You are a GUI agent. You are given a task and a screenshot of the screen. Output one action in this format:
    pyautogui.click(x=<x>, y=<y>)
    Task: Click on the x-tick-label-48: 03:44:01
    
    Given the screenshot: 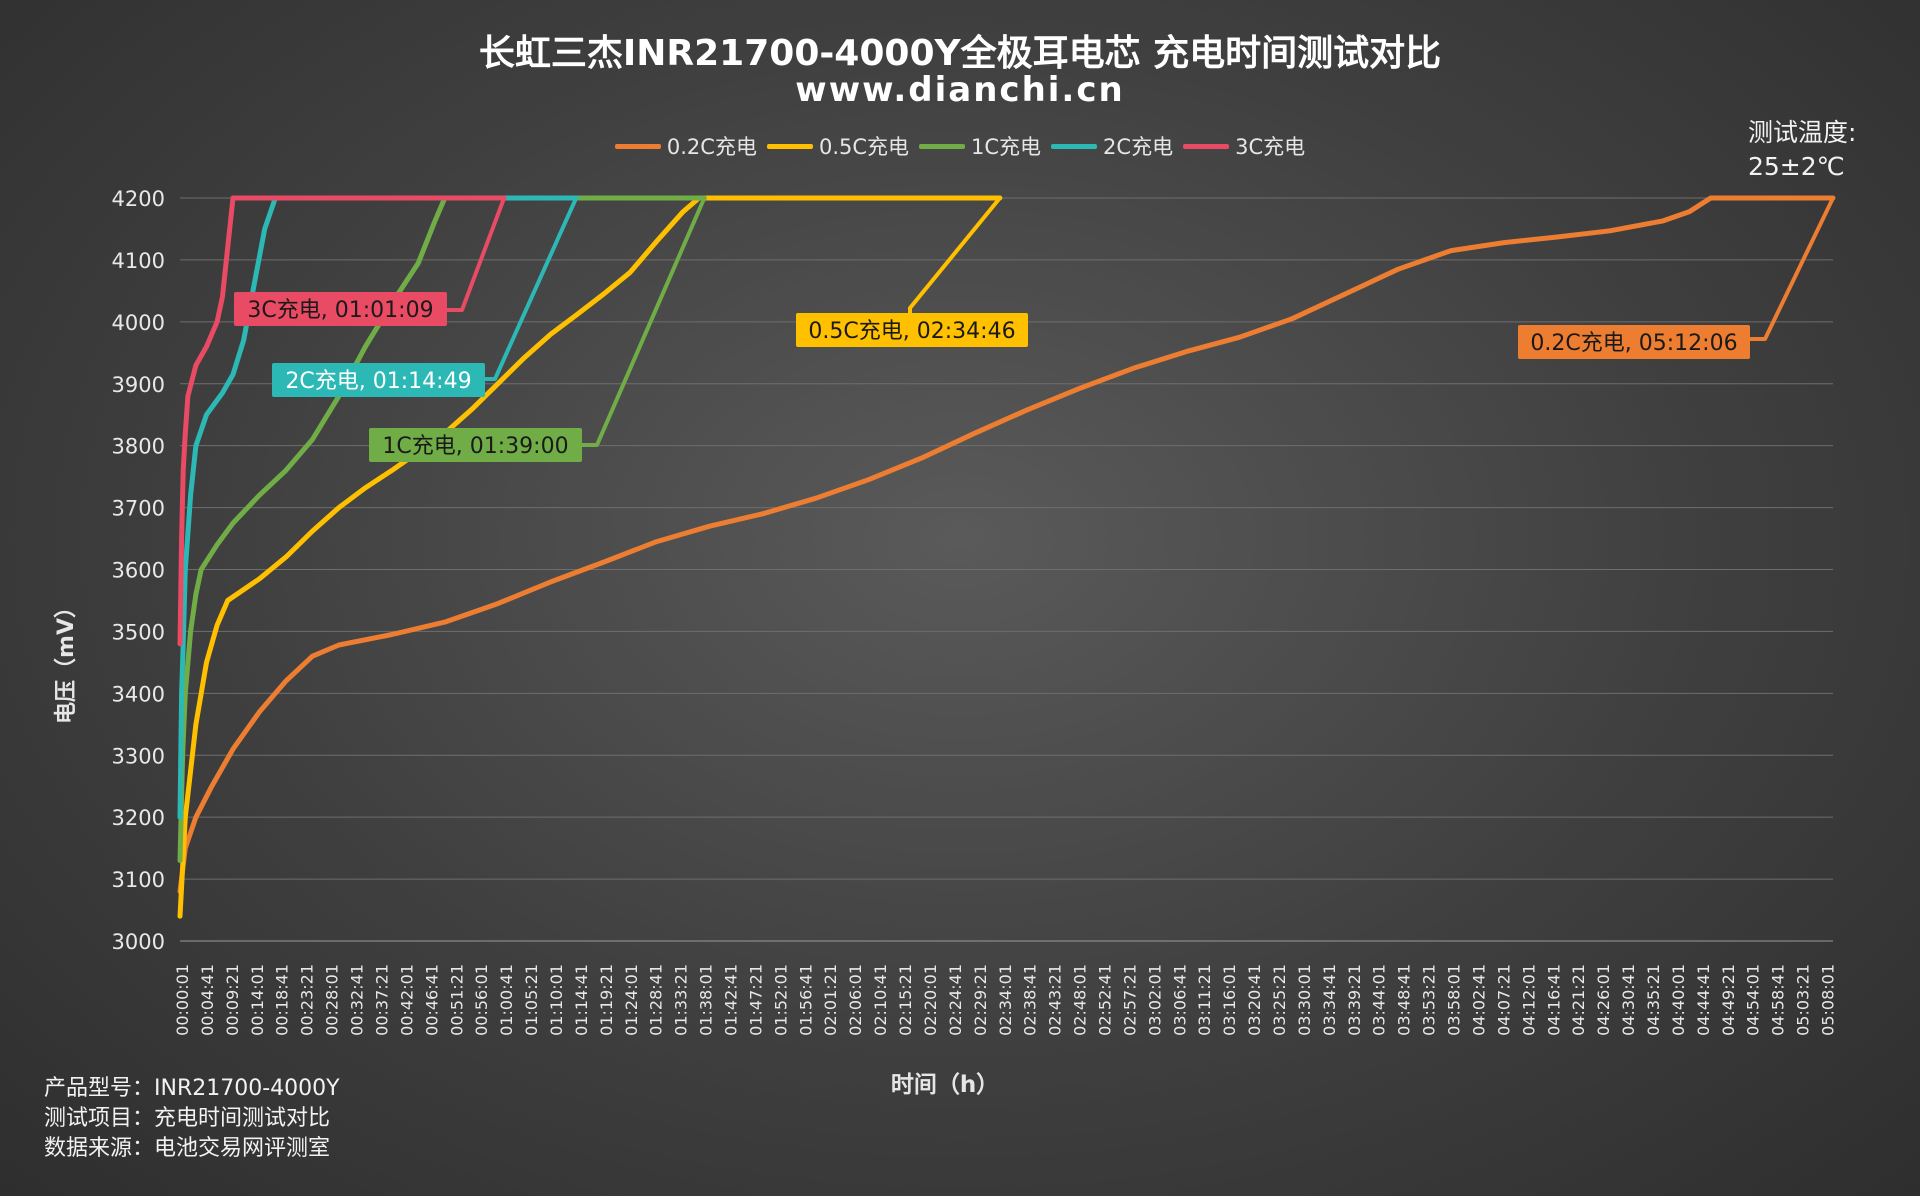 What is the action you would take?
    pyautogui.click(x=1379, y=1000)
    